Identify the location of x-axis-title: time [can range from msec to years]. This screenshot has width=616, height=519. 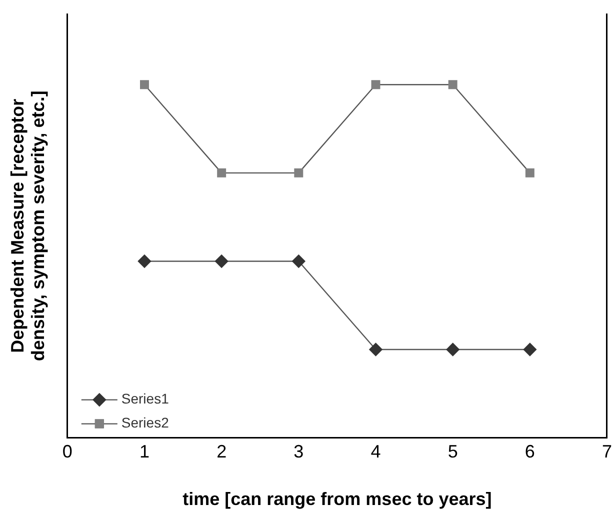
(337, 499).